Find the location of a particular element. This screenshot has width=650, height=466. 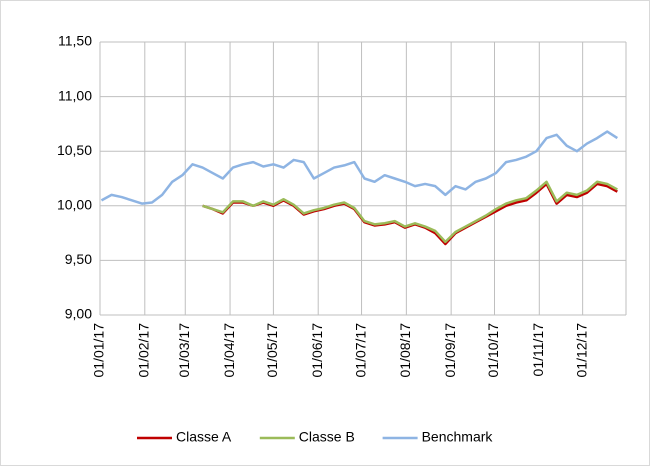

y-tick-label: 9,50 is located at coordinates (78, 259).